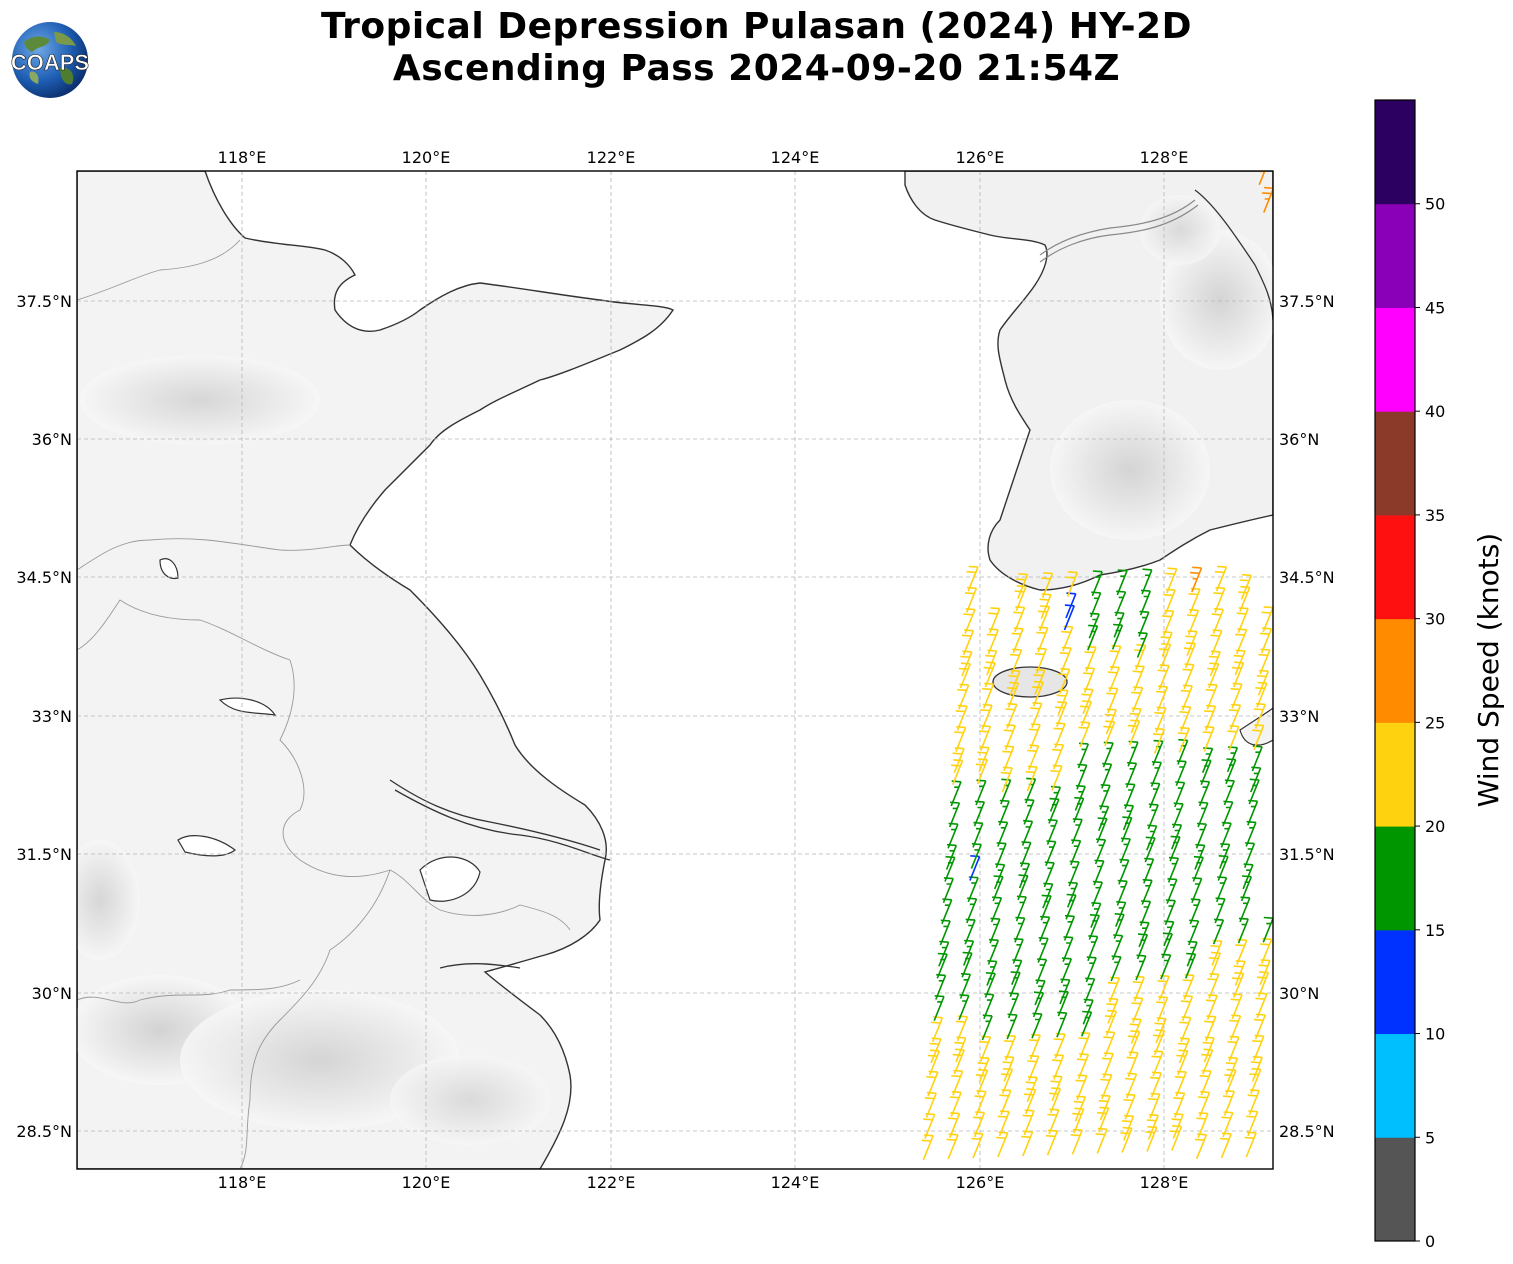  I want to click on lat-label-left: 33°N, so click(52, 716).